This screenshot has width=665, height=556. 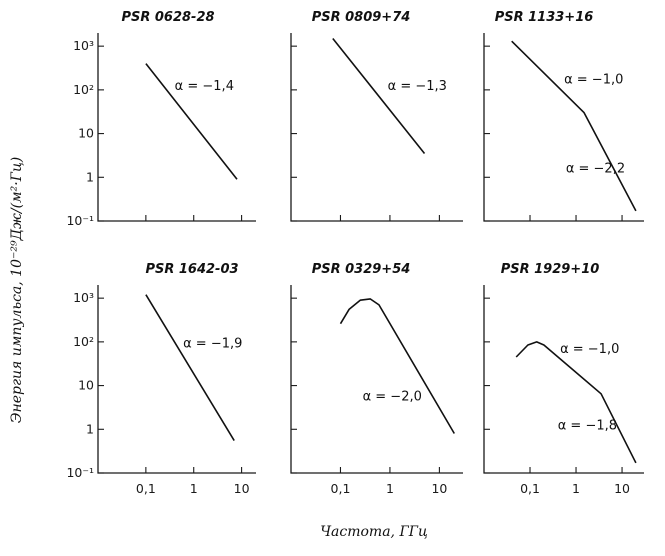 I want to click on panel-title: PSR 1929+10, so click(x=550, y=269).